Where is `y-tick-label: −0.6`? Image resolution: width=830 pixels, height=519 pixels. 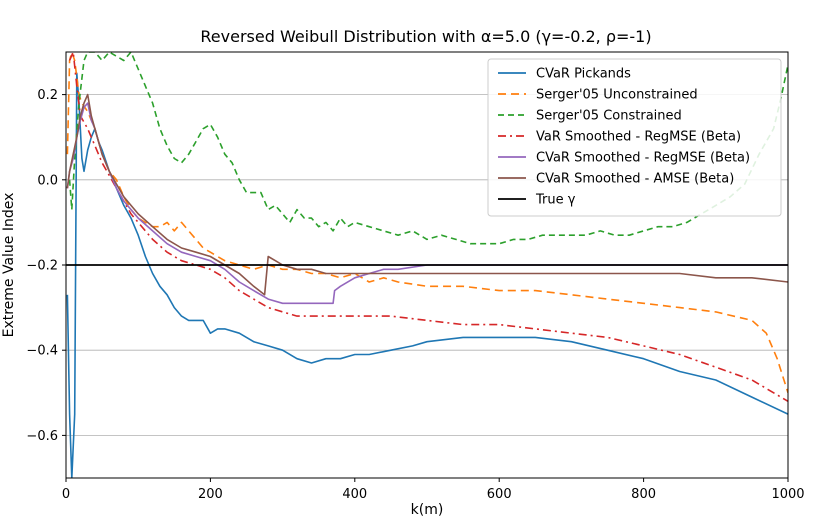 y-tick-label: −0.6 is located at coordinates (42, 436).